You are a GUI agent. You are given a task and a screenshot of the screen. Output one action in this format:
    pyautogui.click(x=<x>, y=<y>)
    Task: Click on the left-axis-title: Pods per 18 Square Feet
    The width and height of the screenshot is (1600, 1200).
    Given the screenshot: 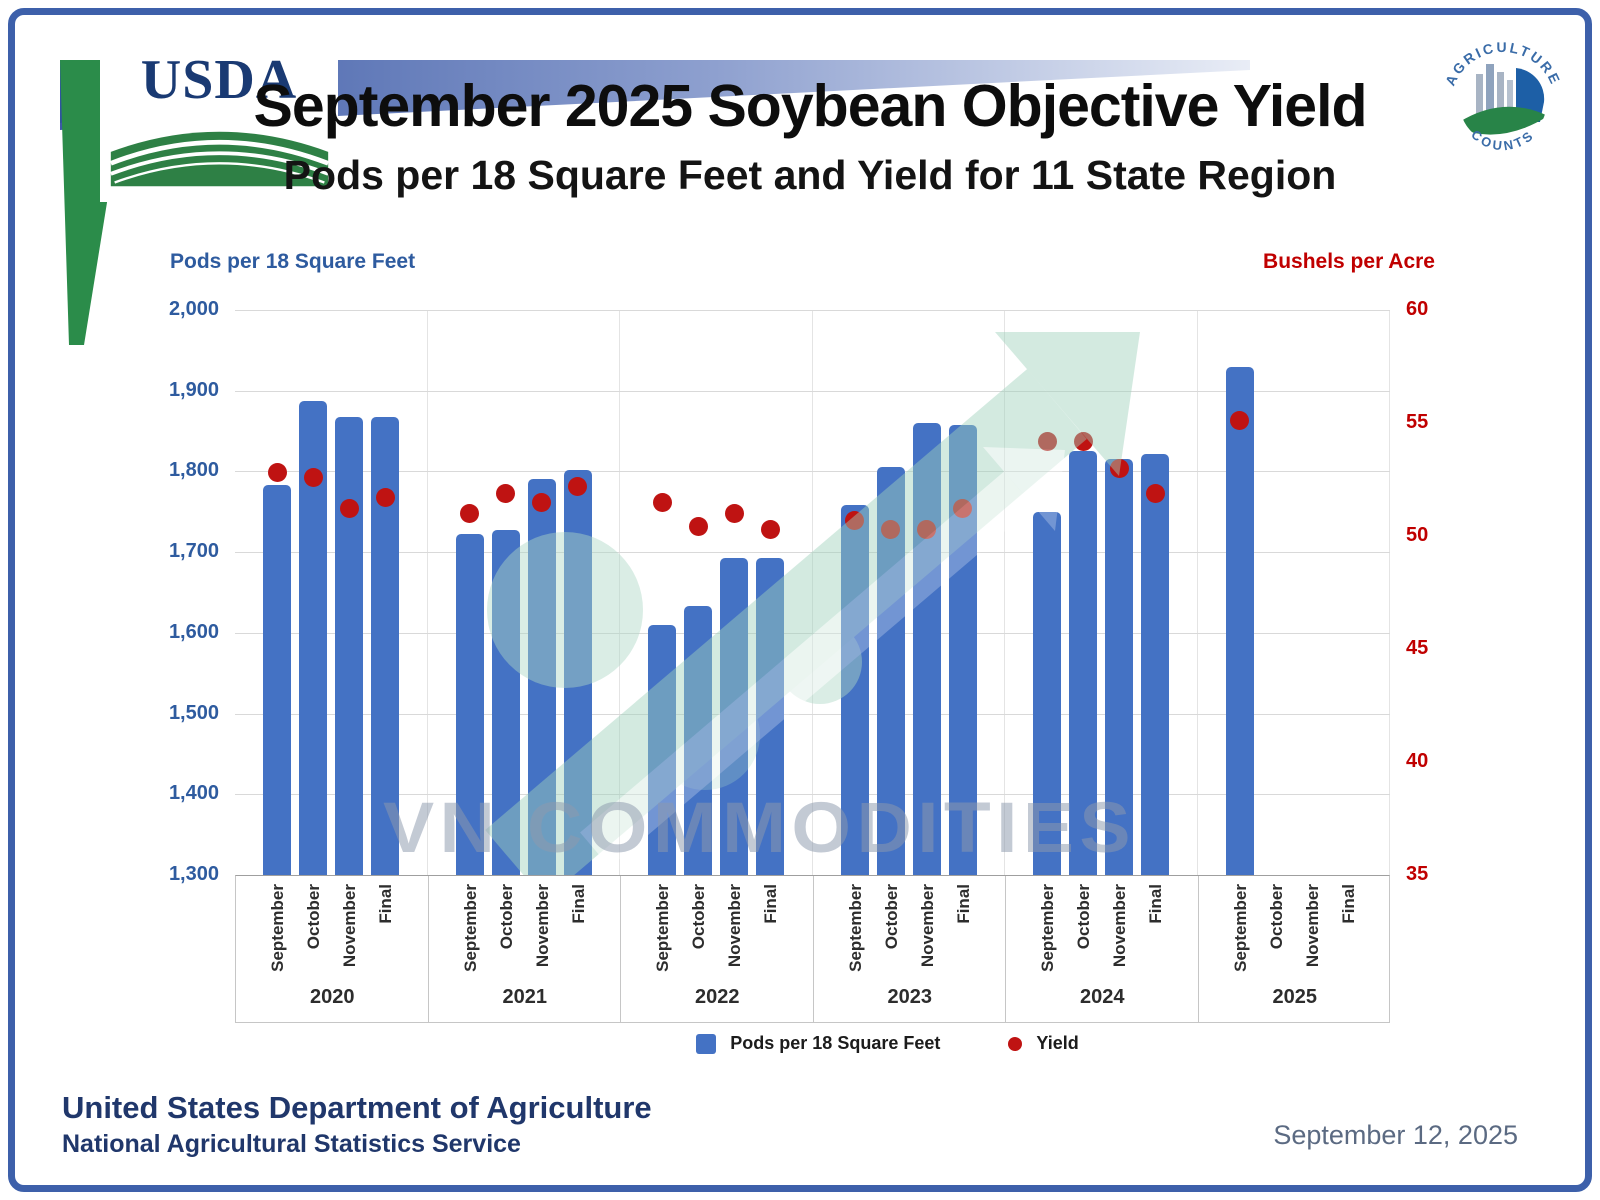 What is the action you would take?
    pyautogui.click(x=293, y=261)
    